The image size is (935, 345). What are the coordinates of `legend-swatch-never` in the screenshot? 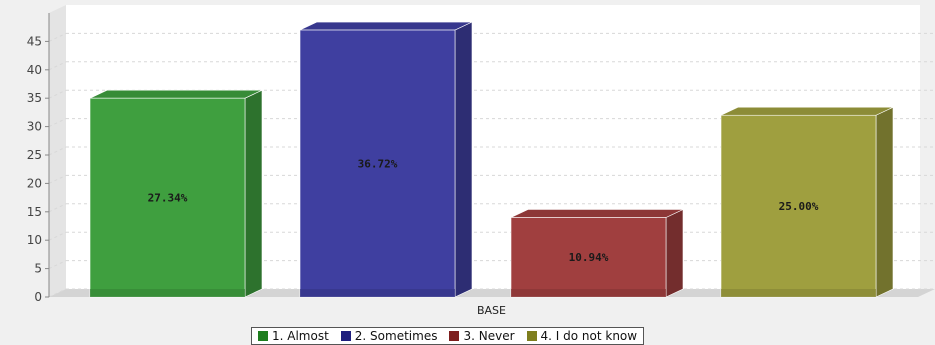 It's located at (454, 336).